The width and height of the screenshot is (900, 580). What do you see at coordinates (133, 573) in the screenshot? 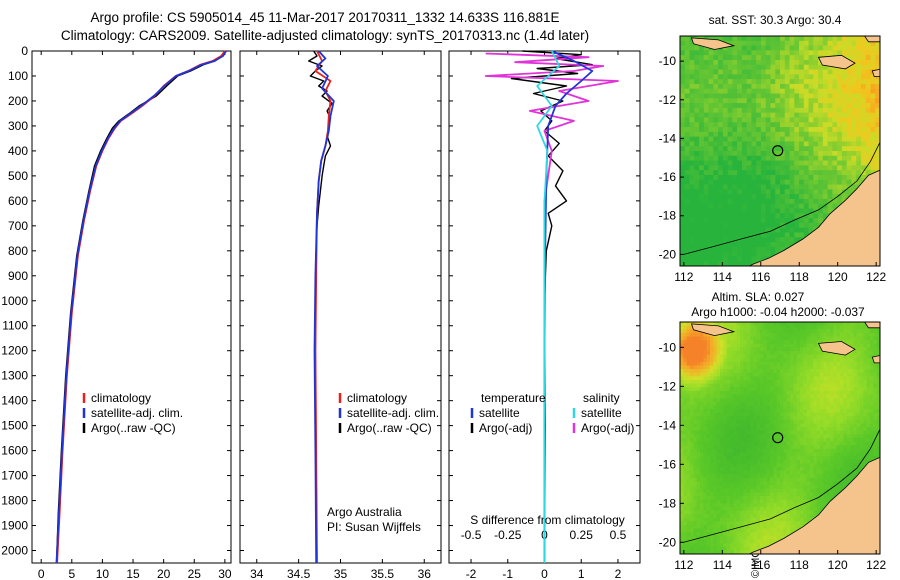
I see `temperature-xtick-label: 15` at bounding box center [133, 573].